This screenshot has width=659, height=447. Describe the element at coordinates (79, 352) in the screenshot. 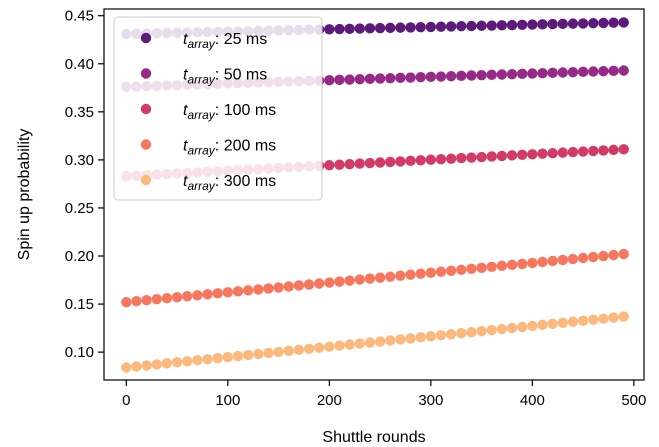

I see `y-tick-label: 0.10` at that location.